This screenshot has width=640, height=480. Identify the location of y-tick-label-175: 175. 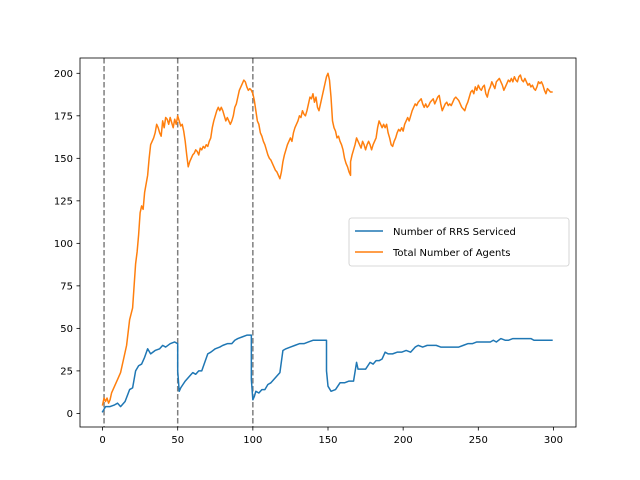
(63, 116).